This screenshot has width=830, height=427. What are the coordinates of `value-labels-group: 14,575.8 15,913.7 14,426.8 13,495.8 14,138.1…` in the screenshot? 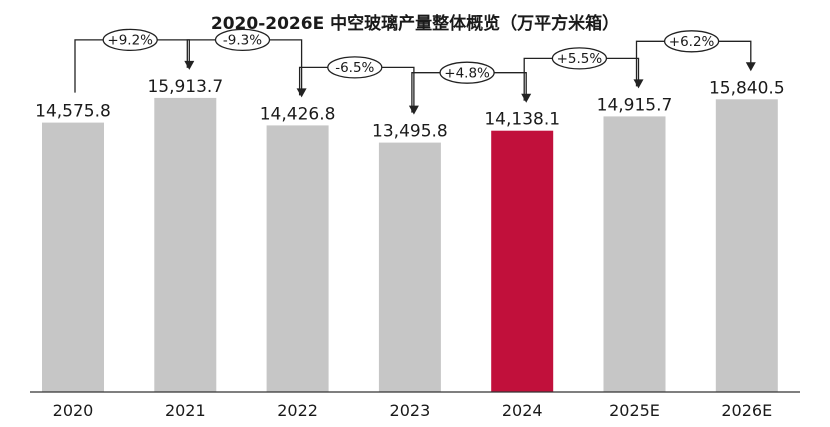 It's located at (410, 109).